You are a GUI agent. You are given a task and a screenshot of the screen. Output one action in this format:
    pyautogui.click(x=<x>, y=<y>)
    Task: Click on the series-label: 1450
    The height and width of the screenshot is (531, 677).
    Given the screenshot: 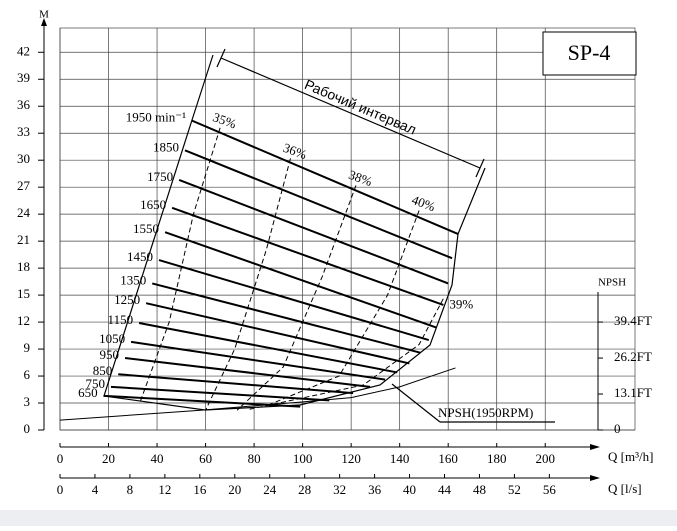 What is the action you would take?
    pyautogui.click(x=140, y=256)
    